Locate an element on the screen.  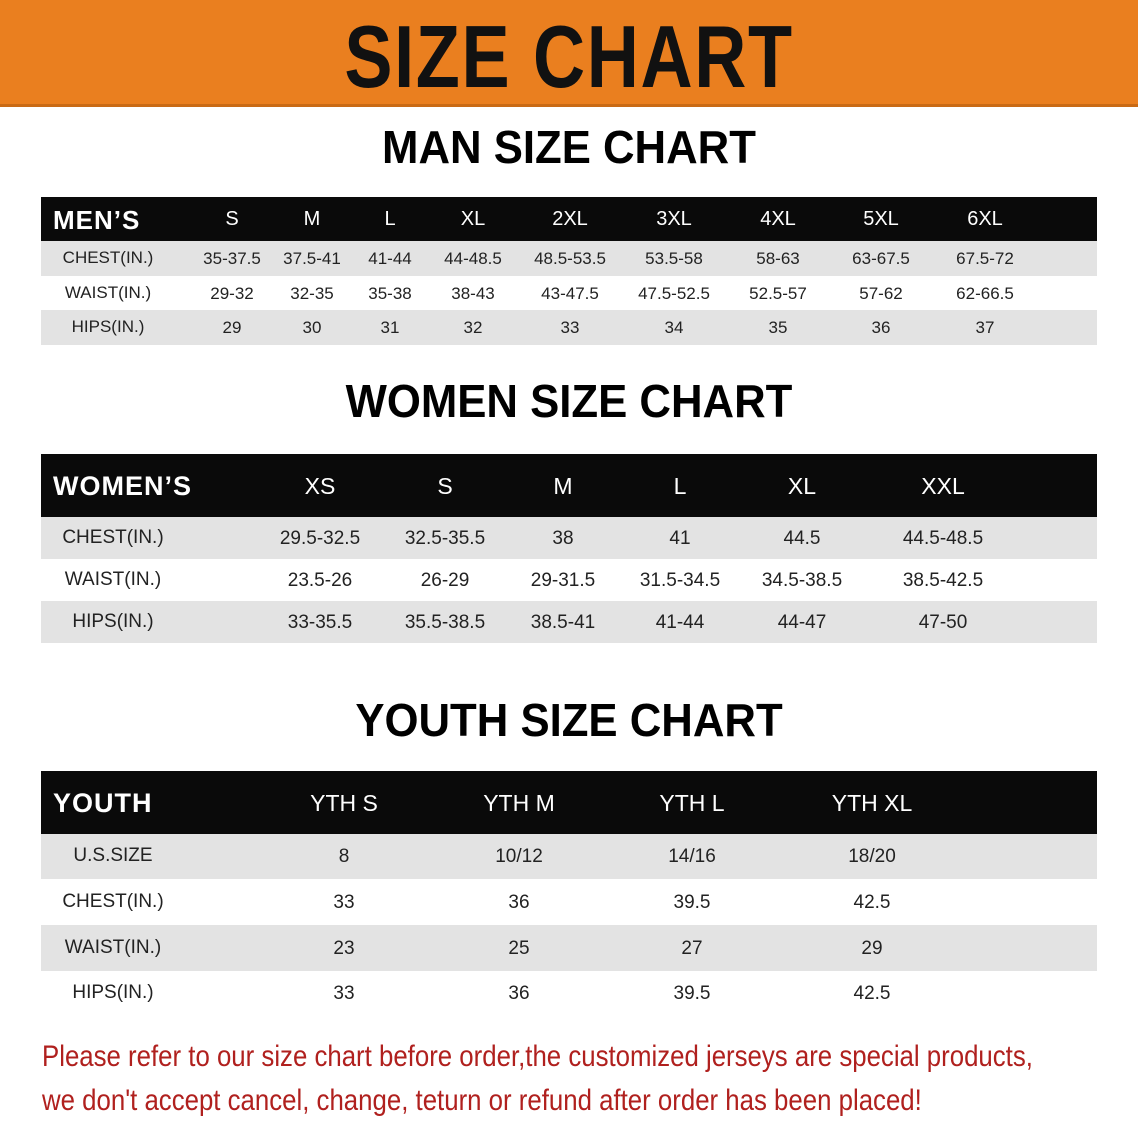
table-cell: 10/12 is located at coordinates (519, 856).